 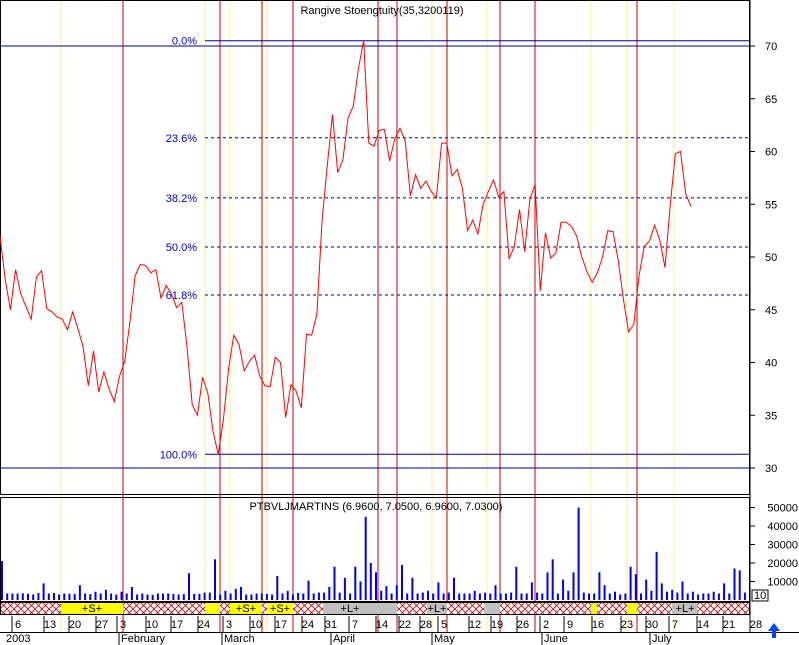 What do you see at coordinates (570, 625) in the screenshot?
I see `date-tick-label: 9` at bounding box center [570, 625].